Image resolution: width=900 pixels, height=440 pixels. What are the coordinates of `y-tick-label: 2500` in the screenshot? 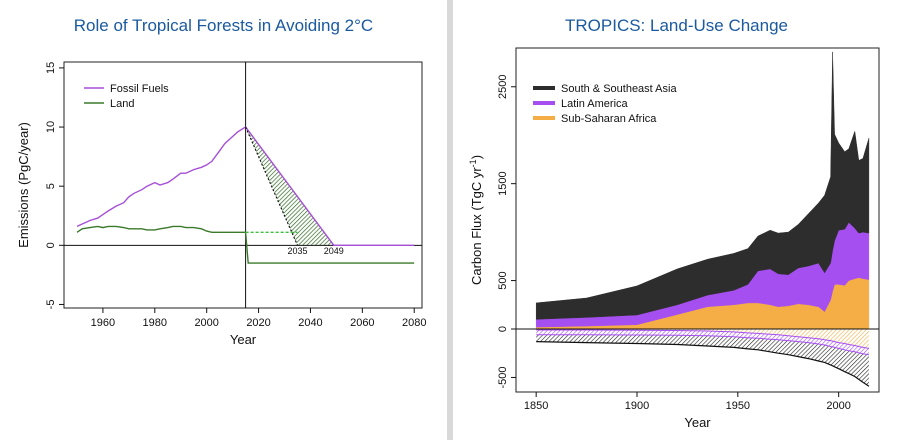 It's located at (503, 87).